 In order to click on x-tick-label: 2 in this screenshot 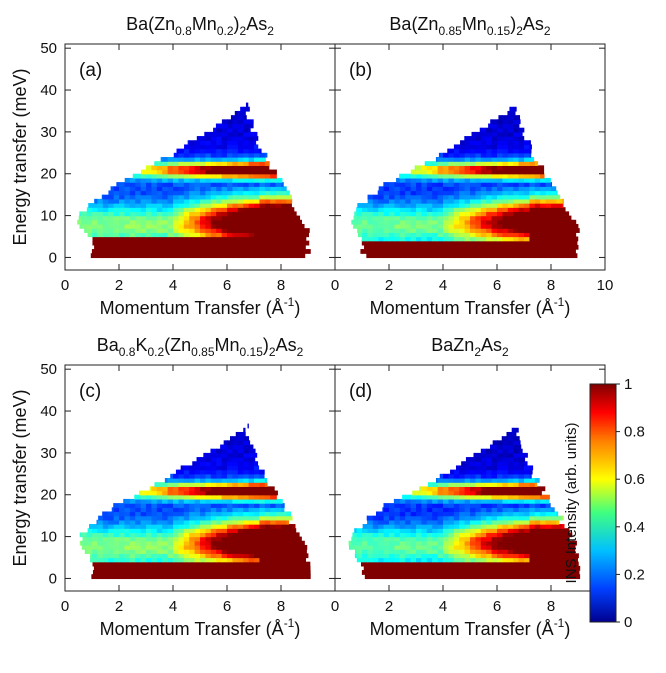, I will do `click(389, 285)`.